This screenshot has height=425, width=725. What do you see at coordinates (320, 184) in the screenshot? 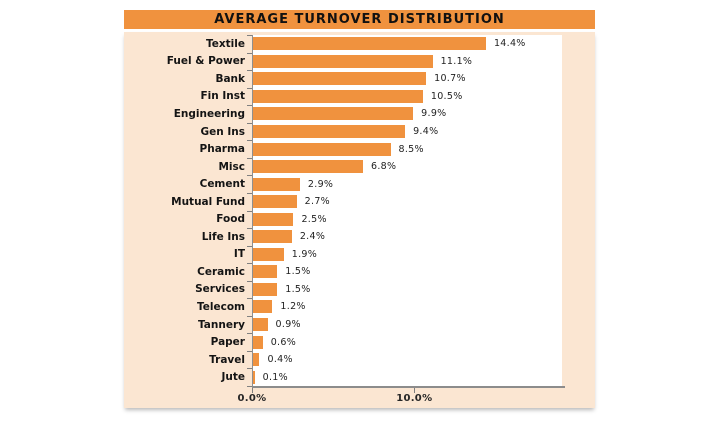
I see `bar-value-label: 2.9%` at bounding box center [320, 184].